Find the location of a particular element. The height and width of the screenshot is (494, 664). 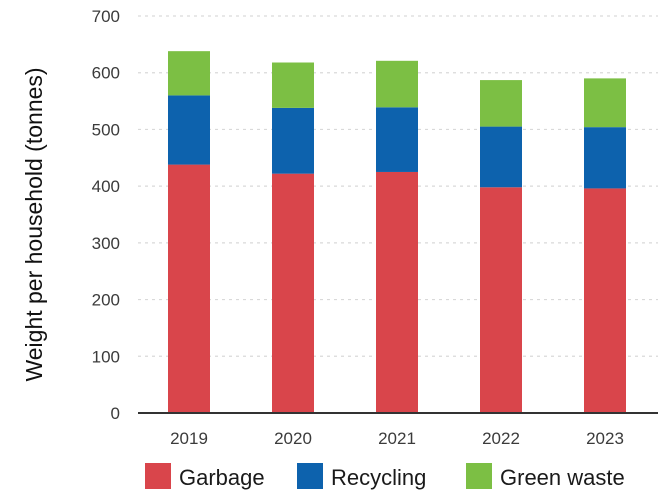

legend-label-garbage: Garbage is located at coordinates (222, 477).